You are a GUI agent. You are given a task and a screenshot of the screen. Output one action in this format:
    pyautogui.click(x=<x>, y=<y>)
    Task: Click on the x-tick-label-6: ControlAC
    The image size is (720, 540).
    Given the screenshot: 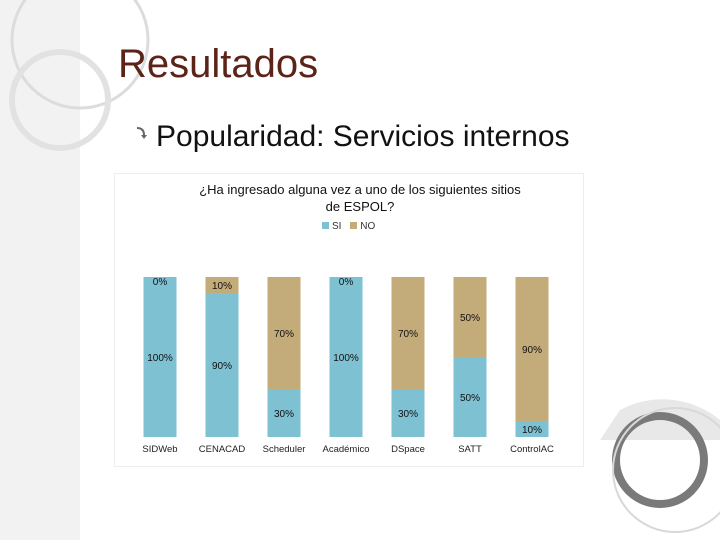 What is the action you would take?
    pyautogui.click(x=532, y=449)
    